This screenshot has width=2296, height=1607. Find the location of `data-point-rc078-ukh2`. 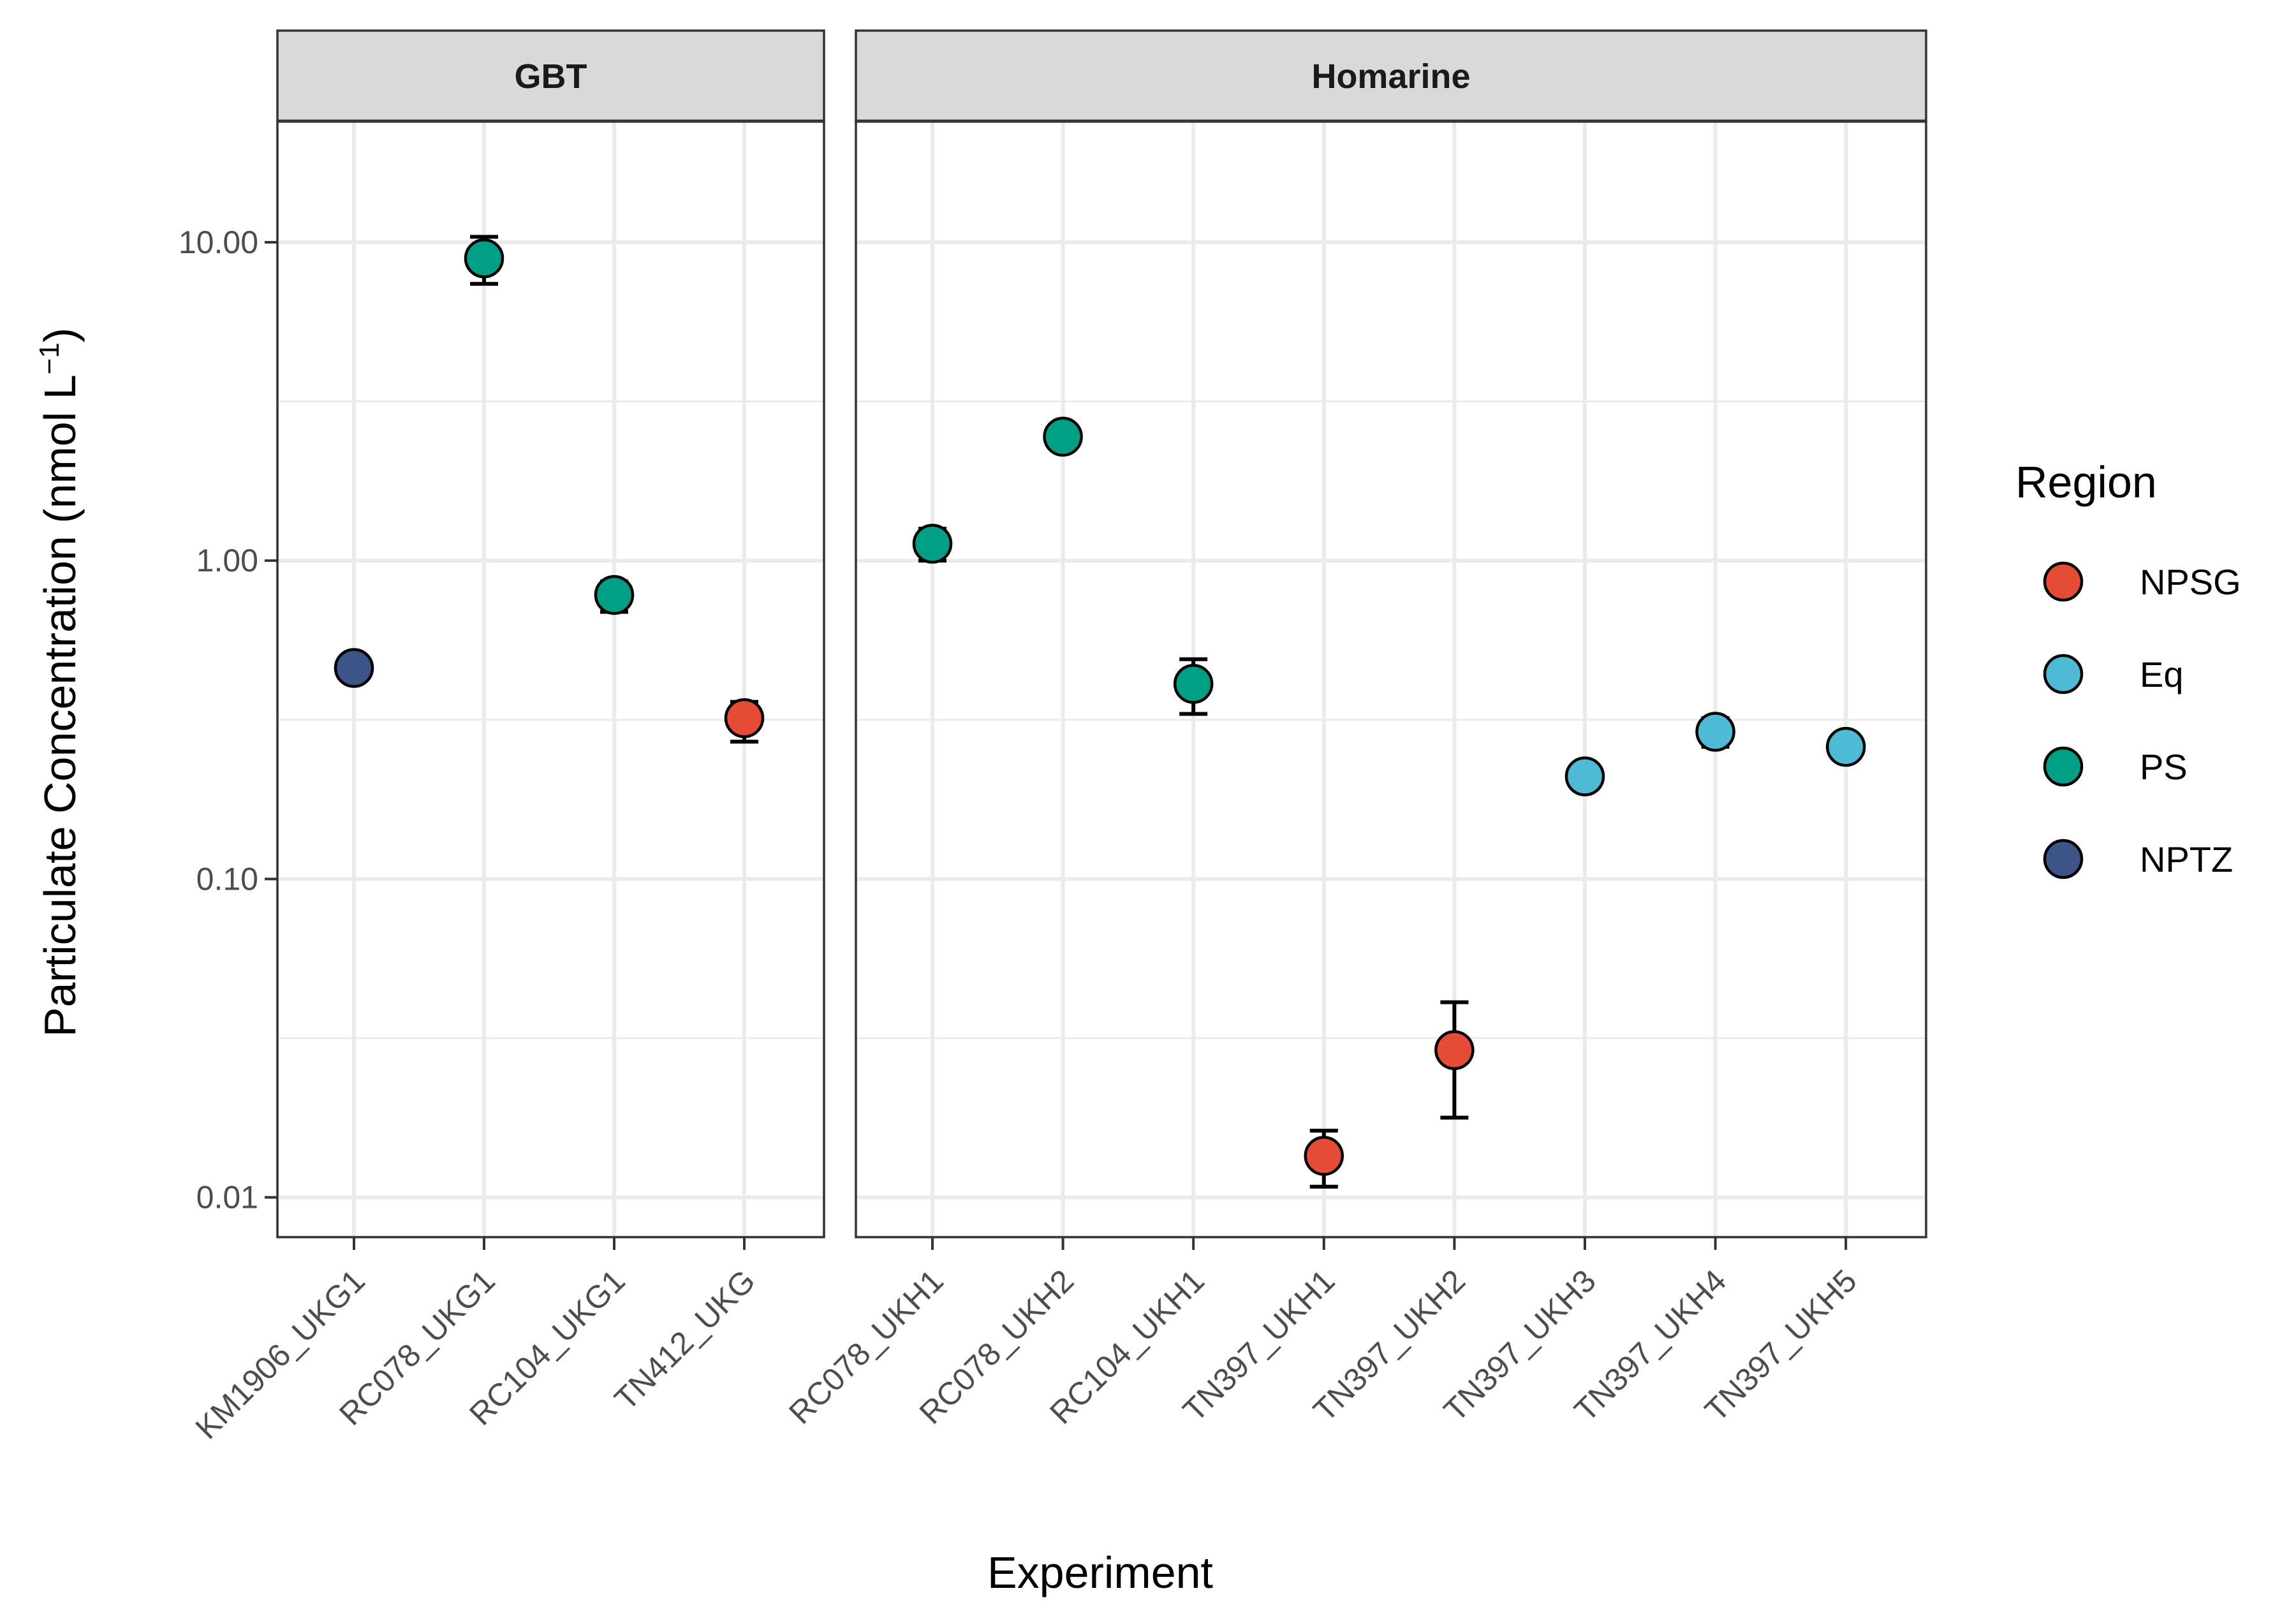

data-point-rc078-ukh2 is located at coordinates (1063, 436).